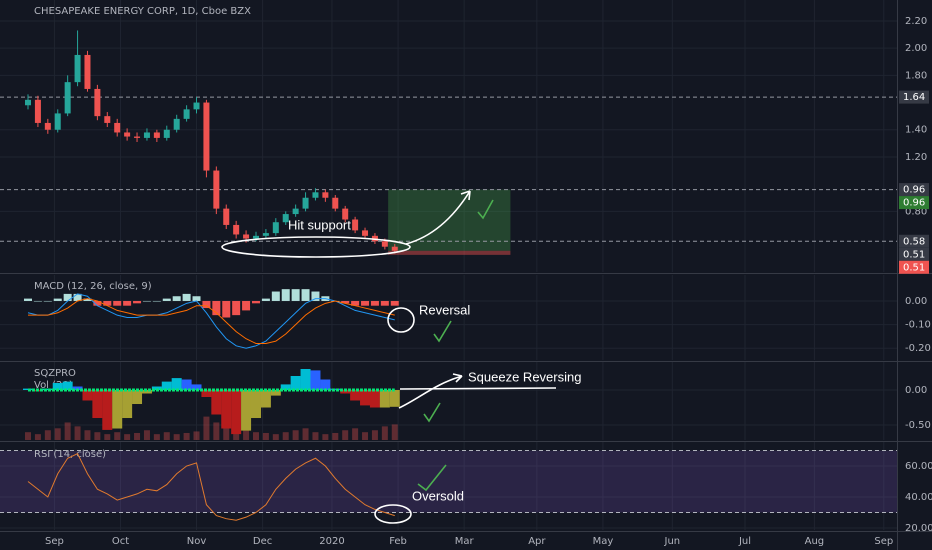 The image size is (932, 550). I want to click on annotation: Hit support, so click(319, 224).